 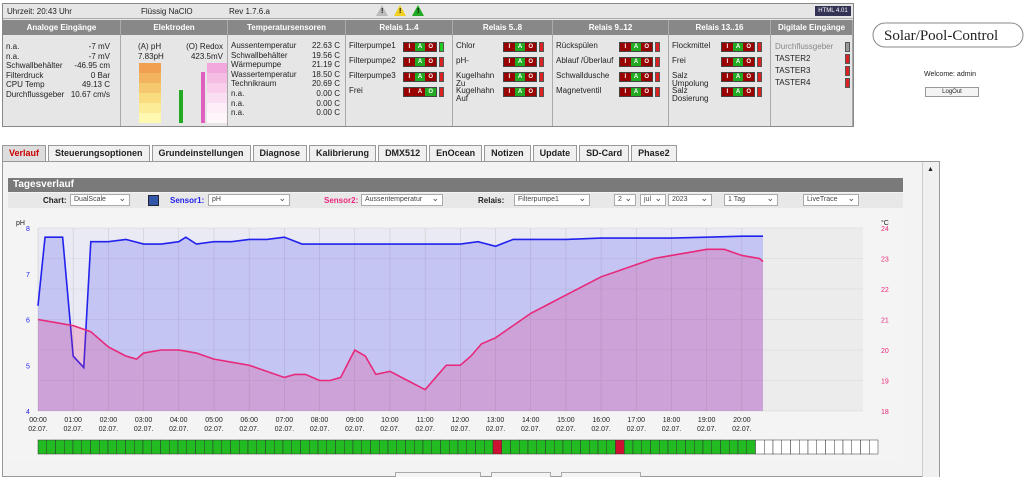 I want to click on warning-grey-icon: !, so click(x=382, y=10).